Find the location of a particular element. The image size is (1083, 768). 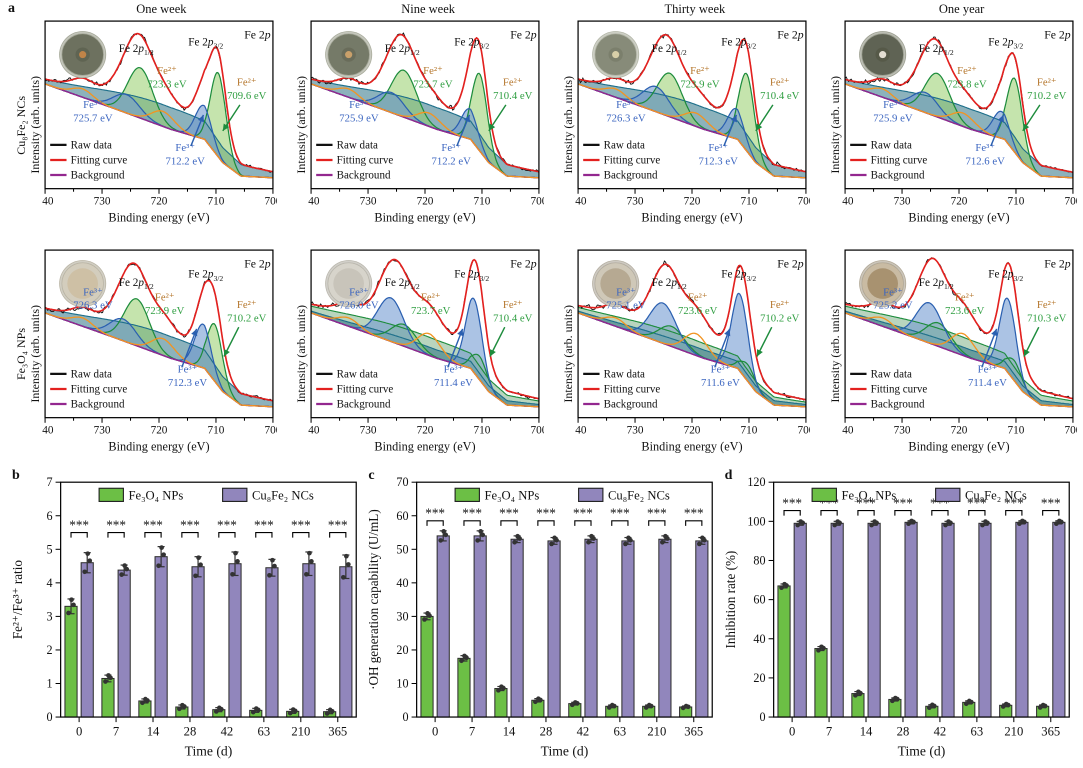

petri-dish-photo is located at coordinates (616, 283).